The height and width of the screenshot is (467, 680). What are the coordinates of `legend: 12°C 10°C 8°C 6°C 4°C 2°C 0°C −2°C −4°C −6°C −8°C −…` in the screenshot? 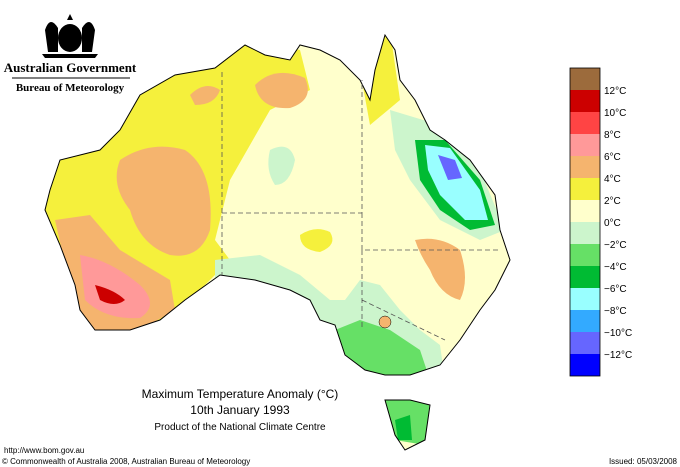 It's located at (600, 222).